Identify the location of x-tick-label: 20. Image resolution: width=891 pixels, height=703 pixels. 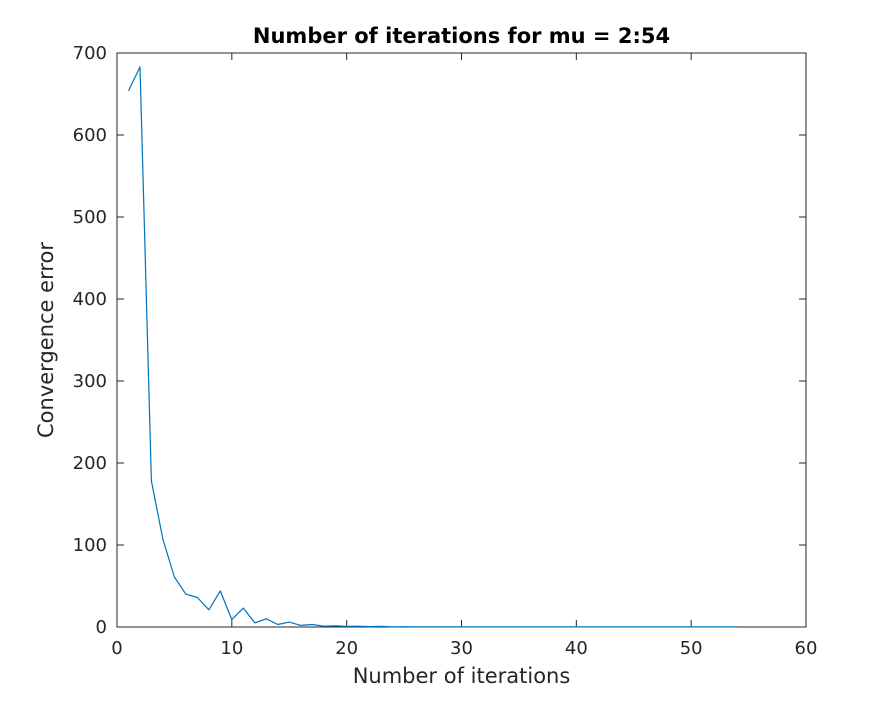
(346, 648).